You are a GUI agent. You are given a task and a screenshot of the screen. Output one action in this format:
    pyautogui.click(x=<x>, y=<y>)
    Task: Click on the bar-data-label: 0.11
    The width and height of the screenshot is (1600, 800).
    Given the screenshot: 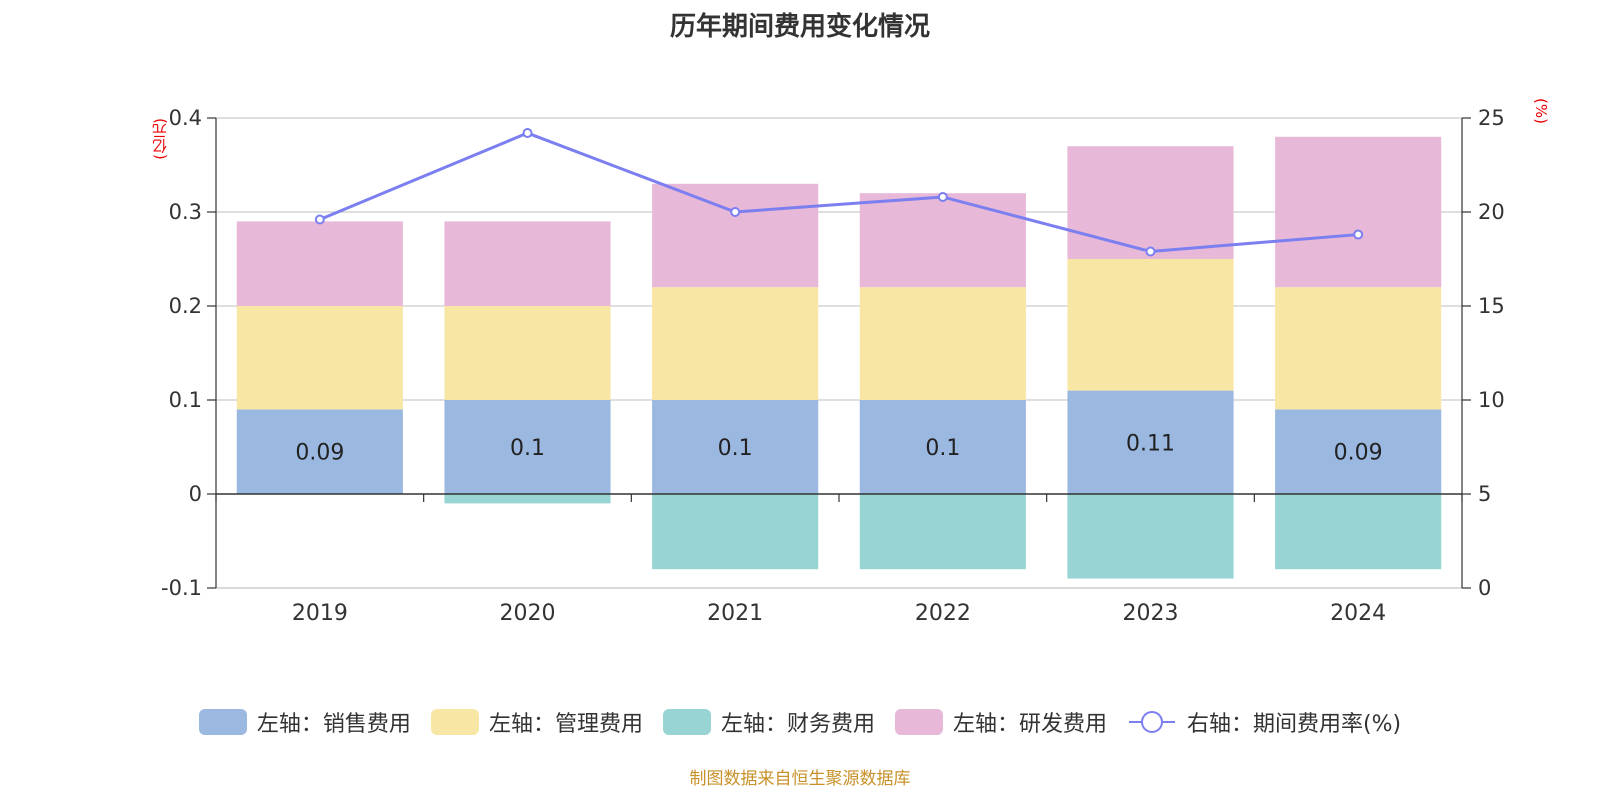 What is the action you would take?
    pyautogui.click(x=1150, y=443)
    